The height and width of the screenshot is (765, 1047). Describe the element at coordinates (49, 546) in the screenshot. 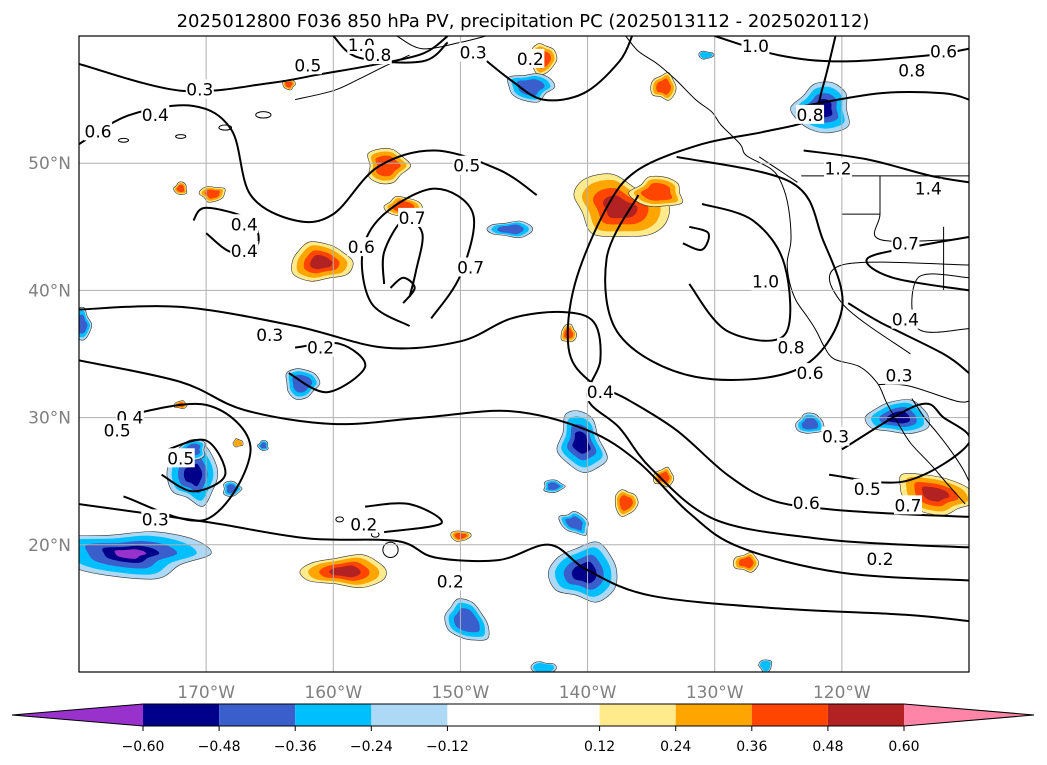

I see `latitude-tick-label: 20°N` at that location.